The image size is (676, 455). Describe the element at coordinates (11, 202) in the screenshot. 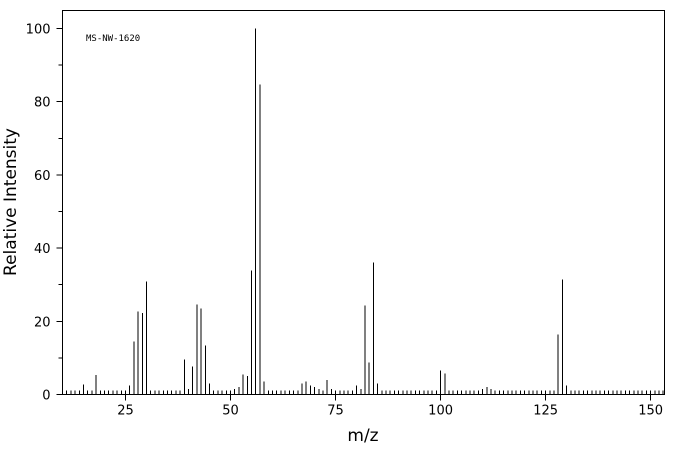

I see `y-axis-label: Relative Intensity` at that location.